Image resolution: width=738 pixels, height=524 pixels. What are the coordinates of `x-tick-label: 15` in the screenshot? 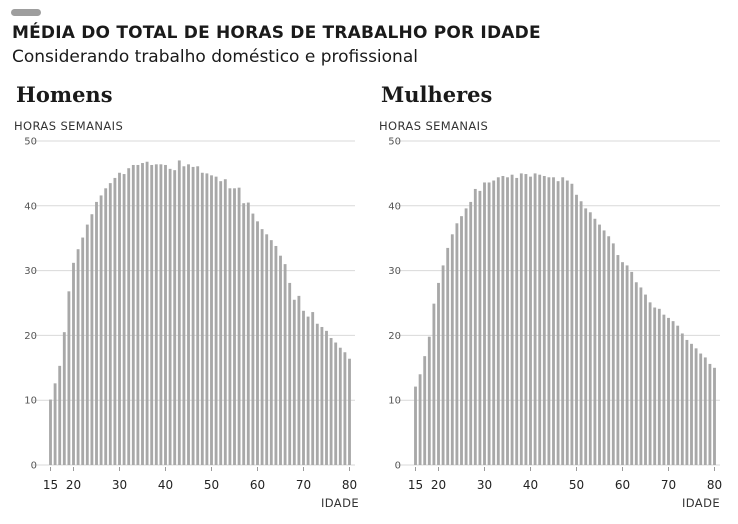 It's located at (415, 485).